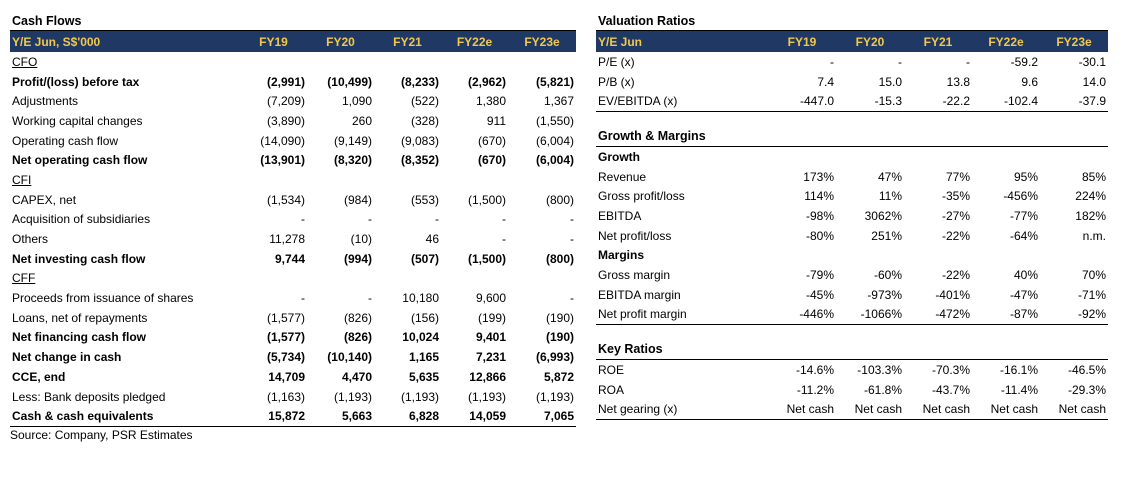 This screenshot has height=479, width=1132. Describe the element at coordinates (886, 235) in the screenshot. I see `value-cell: 251%` at that location.